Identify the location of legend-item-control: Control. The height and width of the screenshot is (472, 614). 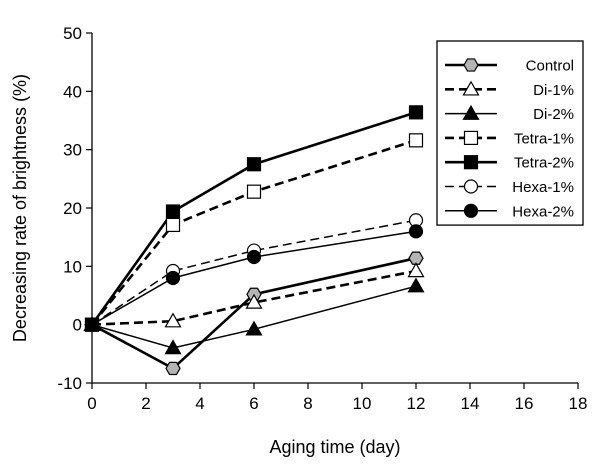
(509, 66).